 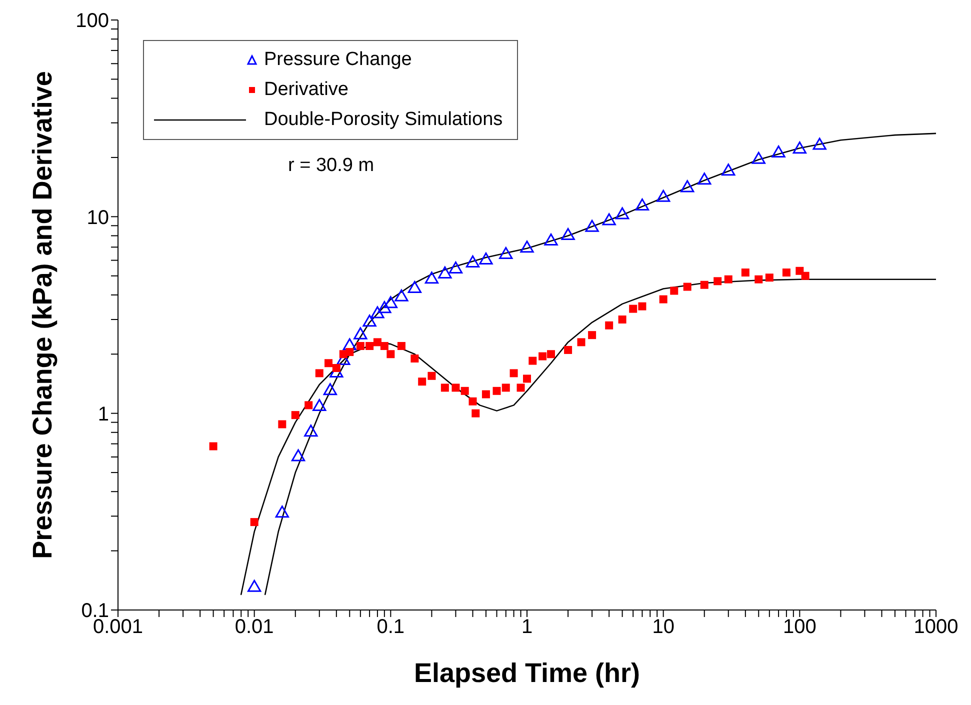 I want to click on x-tick-label: 0.01, so click(x=254, y=627).